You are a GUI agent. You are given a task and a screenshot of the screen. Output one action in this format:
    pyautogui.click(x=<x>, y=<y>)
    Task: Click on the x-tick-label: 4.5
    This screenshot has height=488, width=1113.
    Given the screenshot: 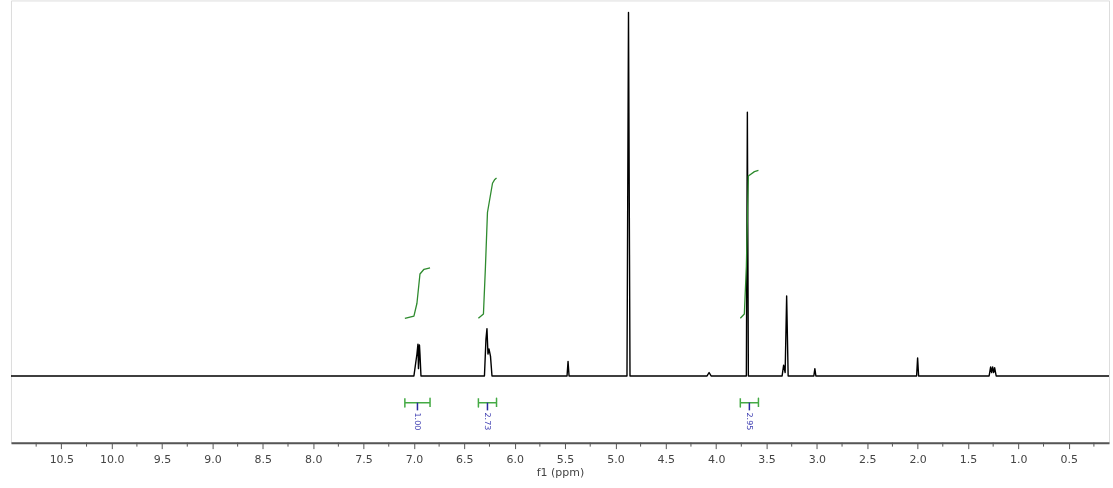 What is the action you would take?
    pyautogui.click(x=666, y=460)
    